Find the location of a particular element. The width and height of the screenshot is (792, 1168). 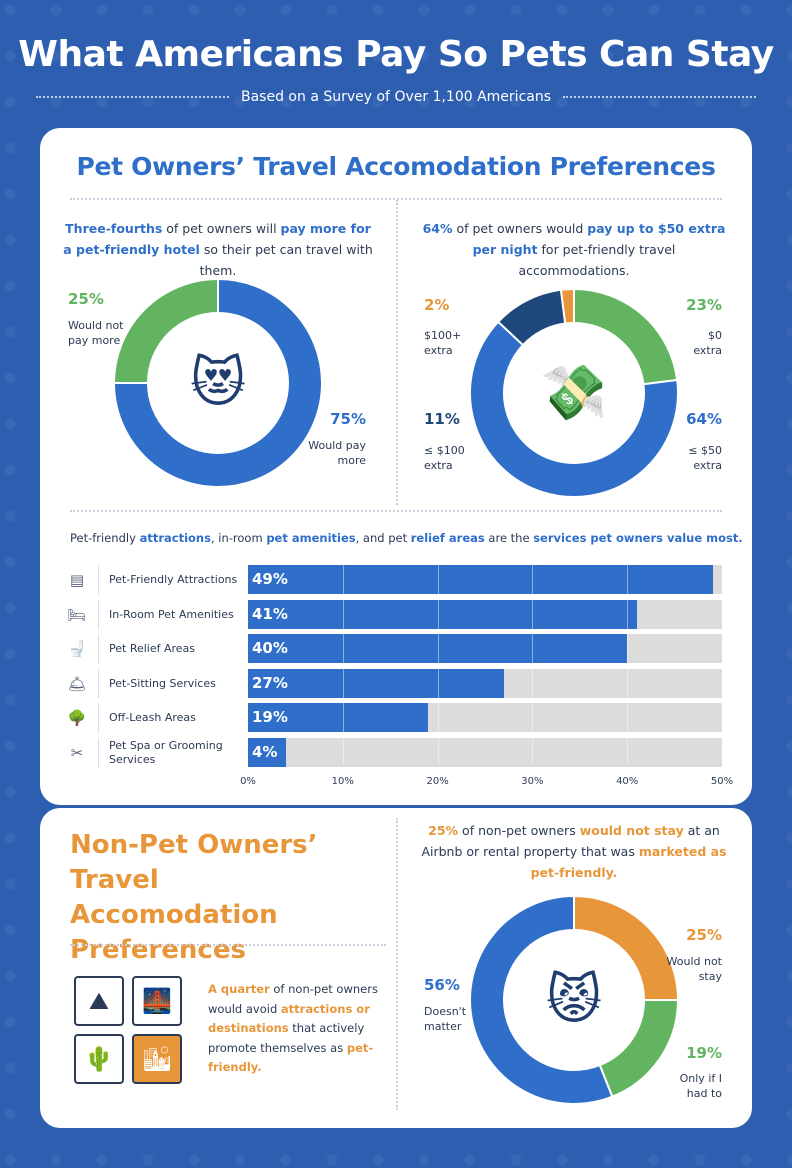

caption-text: Pet-friendly is located at coordinates (105, 538).